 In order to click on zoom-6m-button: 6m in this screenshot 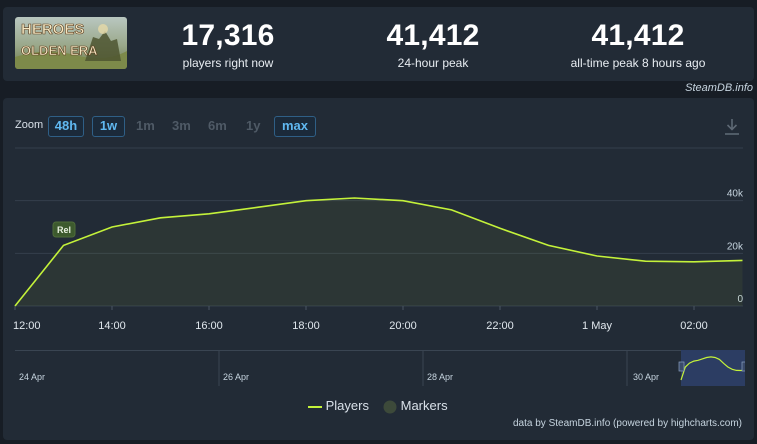, I will do `click(217, 125)`.